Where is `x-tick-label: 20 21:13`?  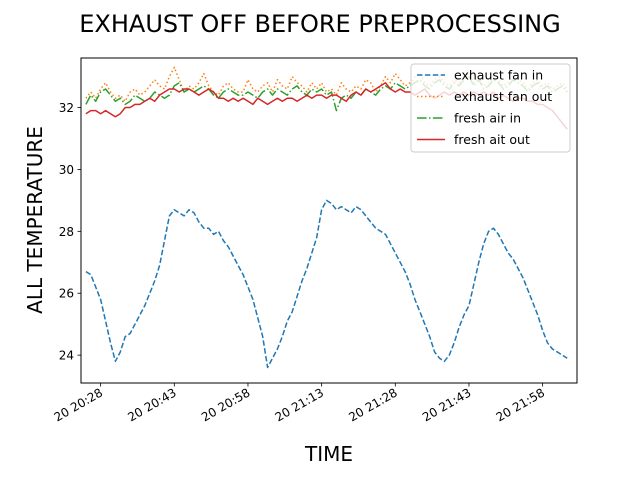 x-tick-label: 20 21:13 is located at coordinates (299, 404).